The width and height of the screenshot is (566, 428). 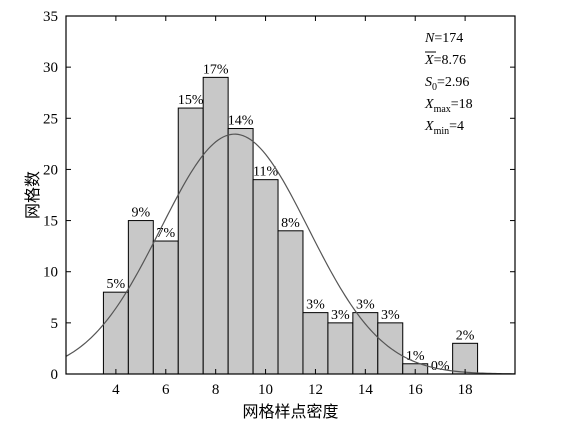 What do you see at coordinates (50, 222) in the screenshot?
I see `y-tick-label: 15` at bounding box center [50, 222].